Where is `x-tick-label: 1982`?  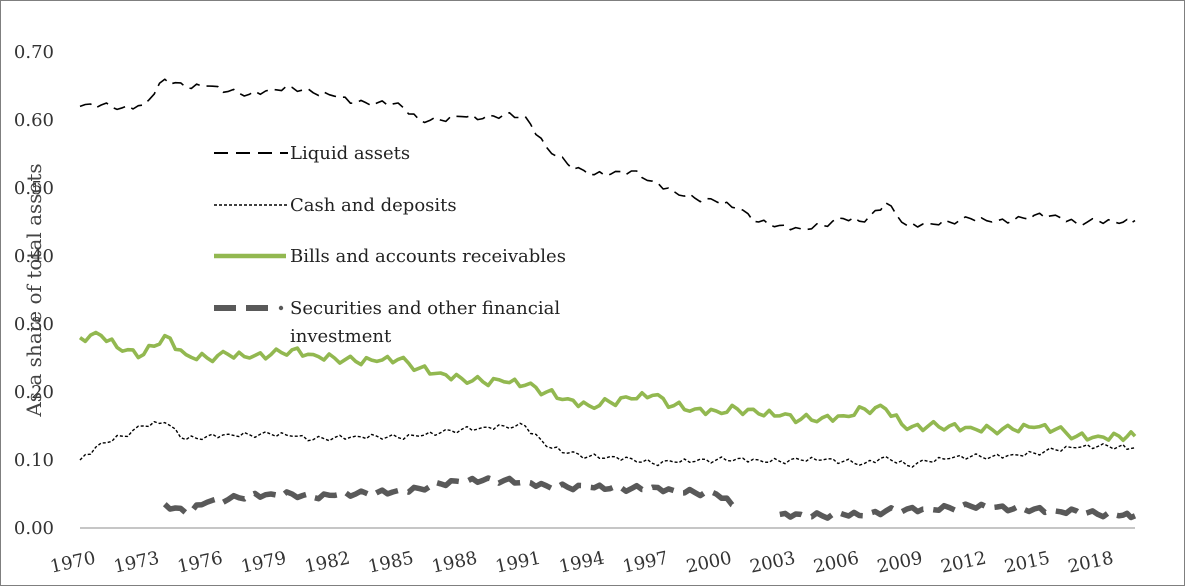
x-tick-label: 1982 is located at coordinates (327, 563).